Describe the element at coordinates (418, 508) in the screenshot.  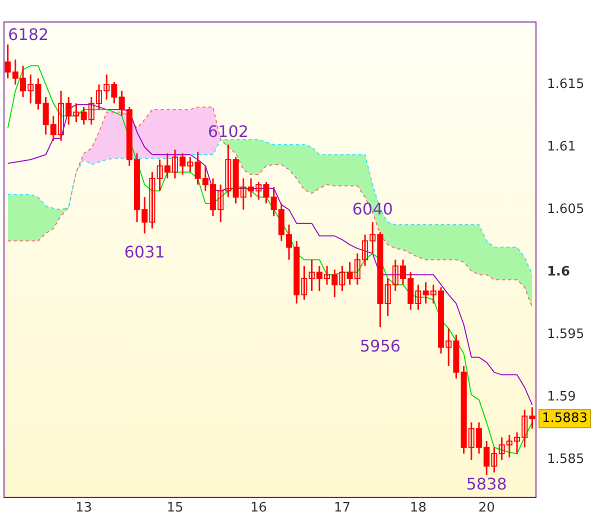
I see `x-tick-label: 18` at that location.